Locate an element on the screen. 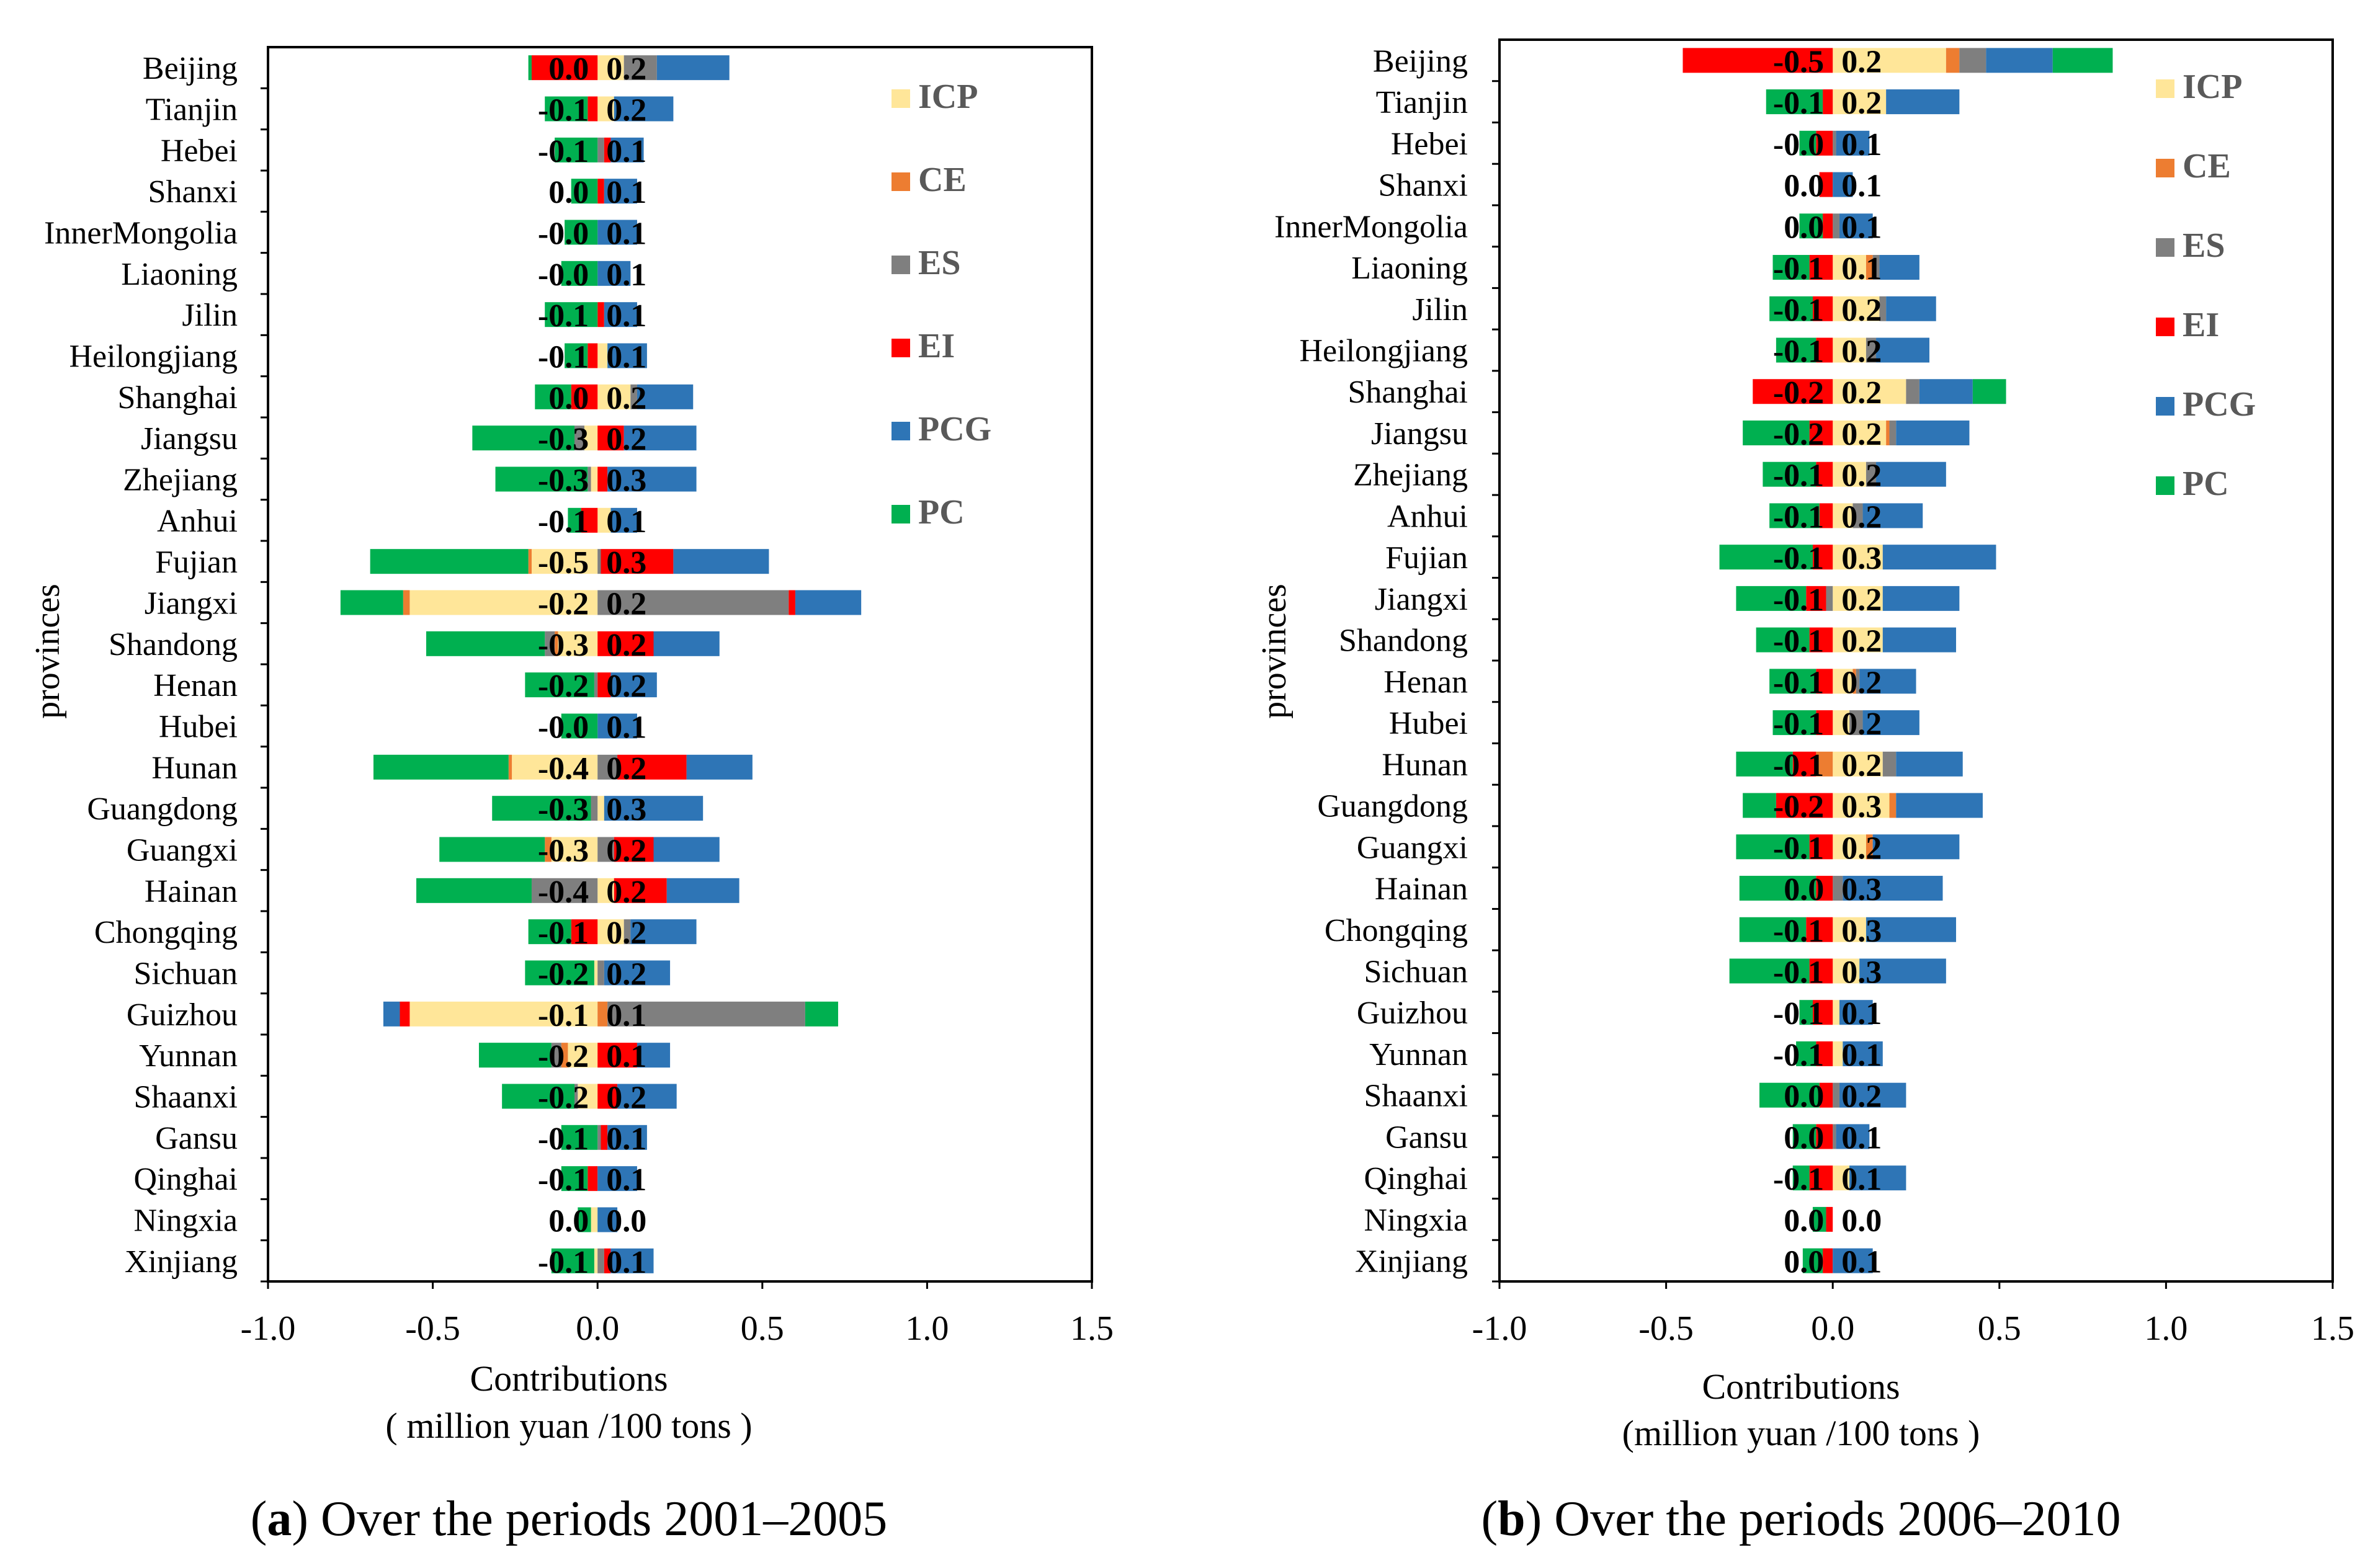 This screenshot has width=2355, height=1568. legend-label-es: ES is located at coordinates (940, 263).